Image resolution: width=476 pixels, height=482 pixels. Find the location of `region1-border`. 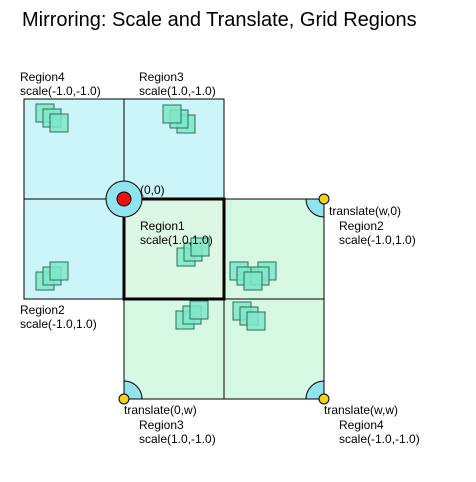

region1-border is located at coordinates (174, 249).